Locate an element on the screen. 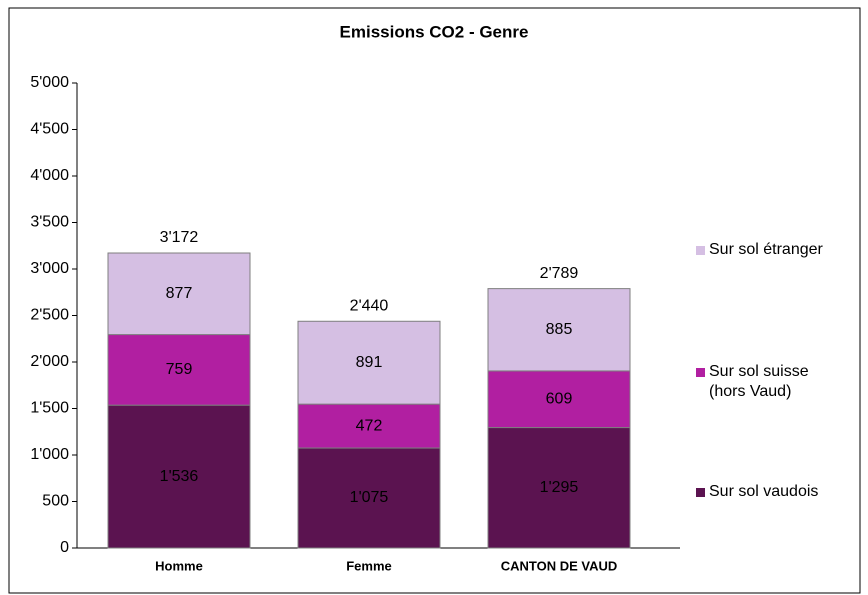 This screenshot has width=868, height=595. data-label: 1'075 is located at coordinates (369, 497).